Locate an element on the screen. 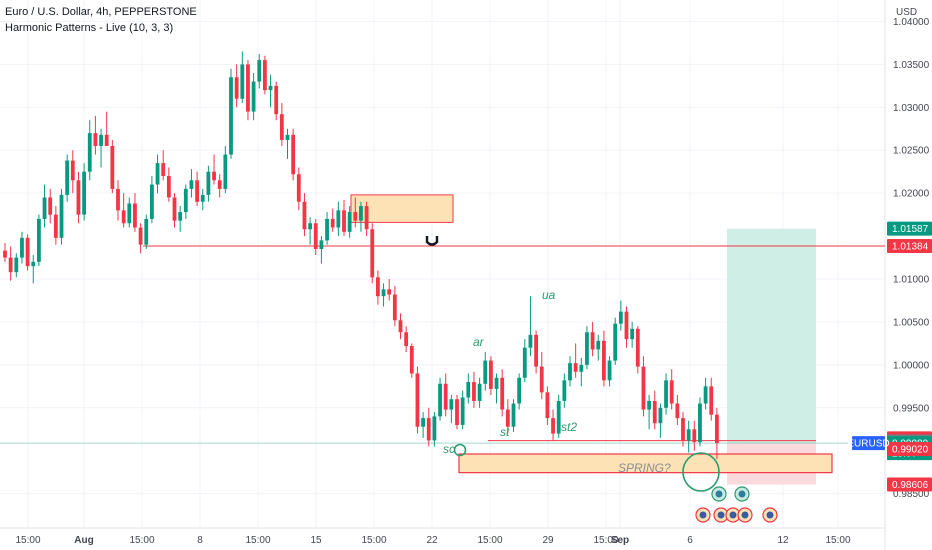 This screenshot has width=932, height=550. y-tick-label: 0.98500 is located at coordinates (911, 494).